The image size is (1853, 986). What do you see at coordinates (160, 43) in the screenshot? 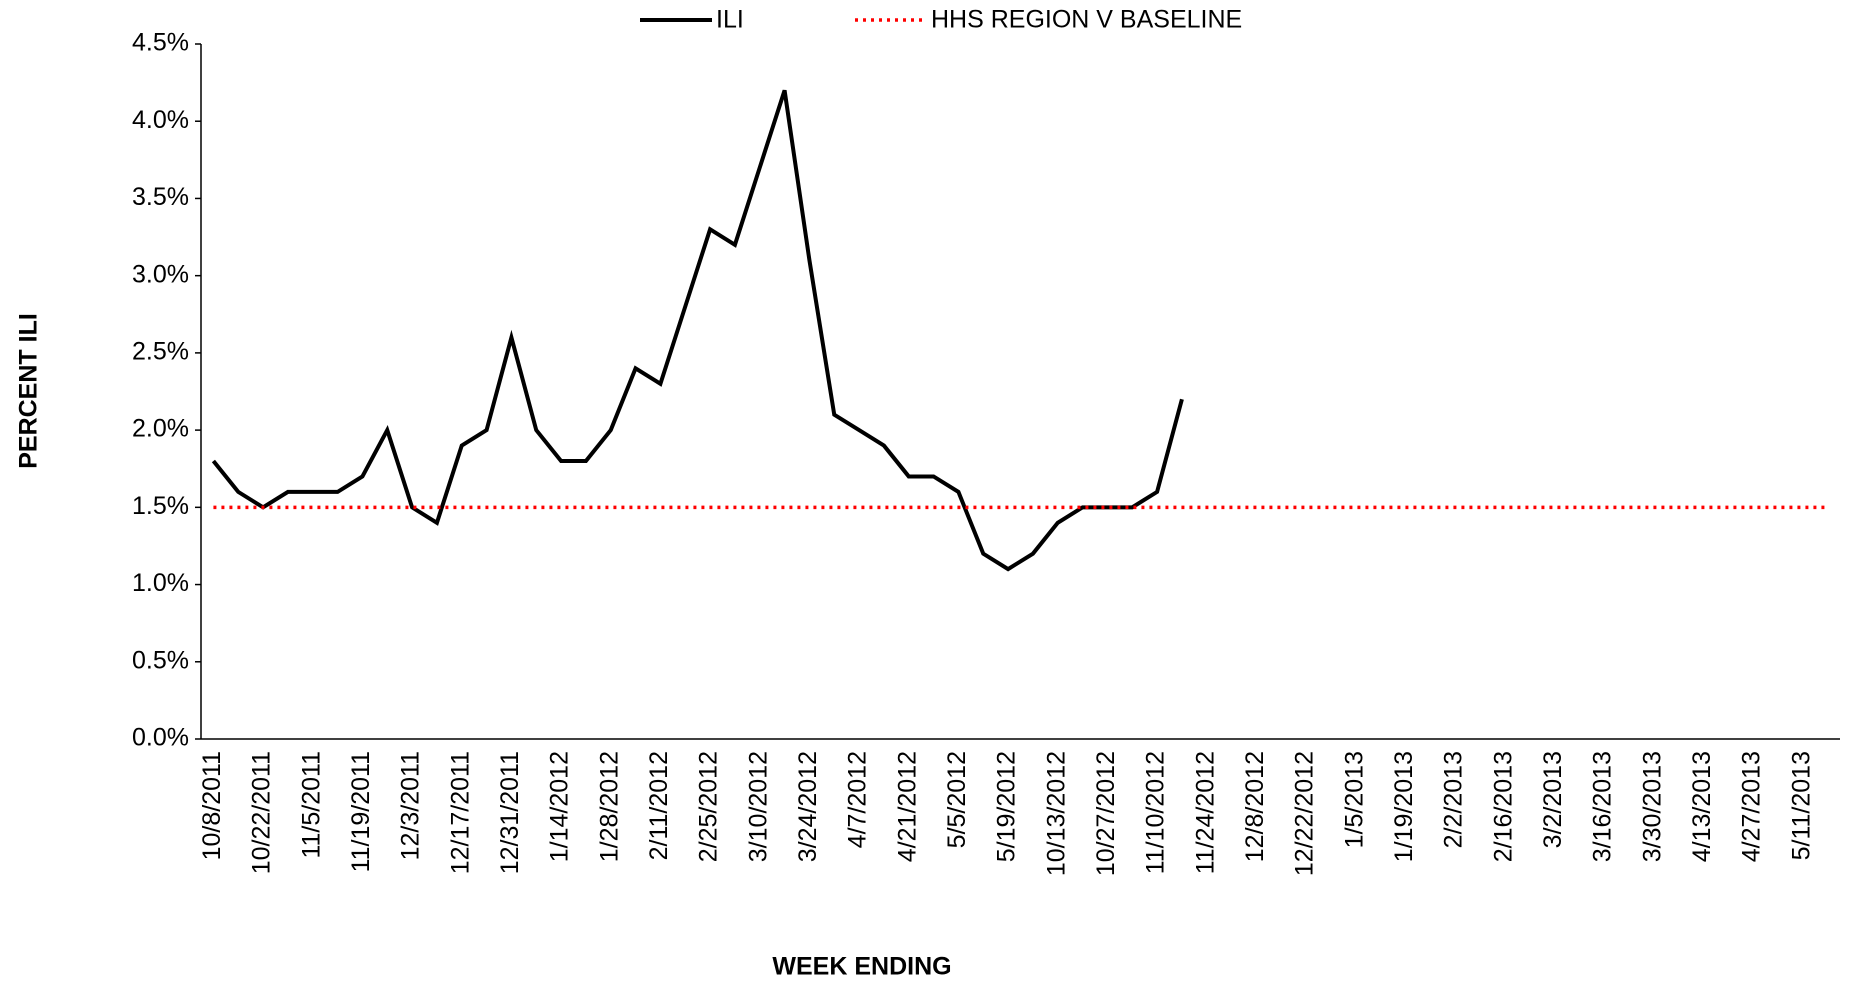
I see `y-tick-label: 4.5%` at bounding box center [160, 43].